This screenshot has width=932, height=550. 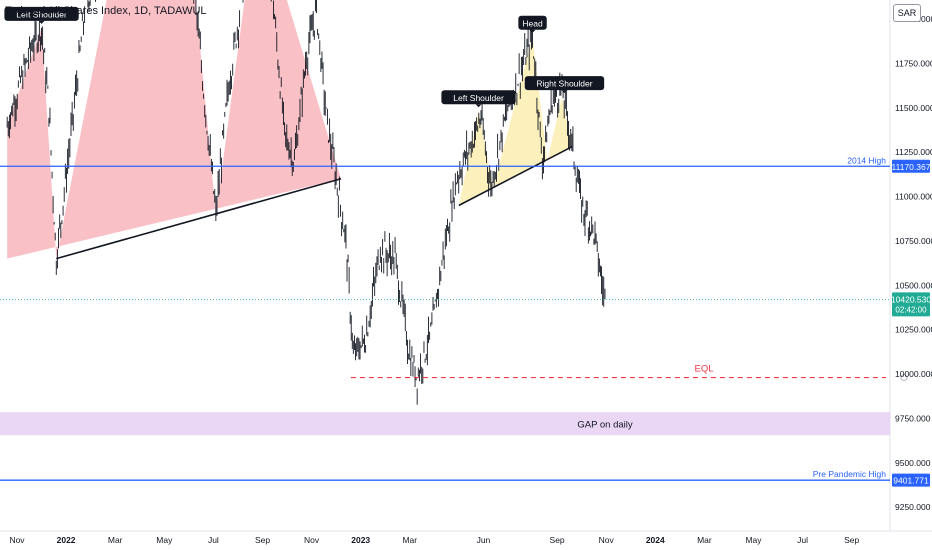 I want to click on level-value: 11170.367, so click(x=911, y=167).